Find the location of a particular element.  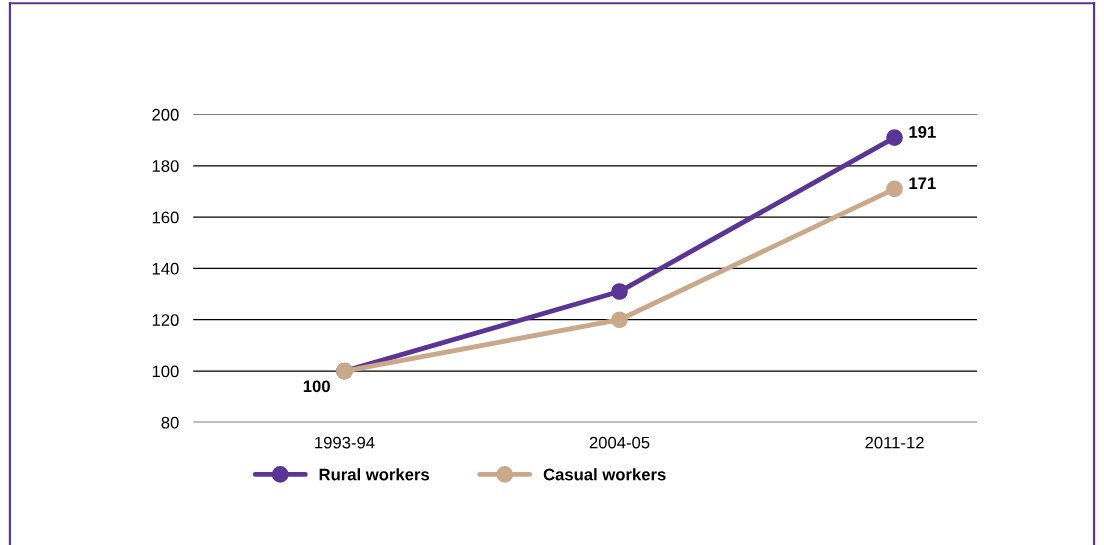

y-tick-label: 120 is located at coordinates (165, 320).